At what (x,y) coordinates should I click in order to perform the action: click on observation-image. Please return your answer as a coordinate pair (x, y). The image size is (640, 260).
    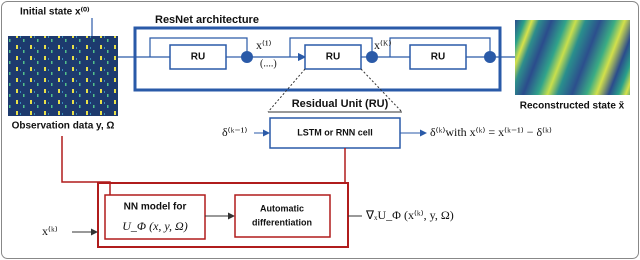
    Looking at the image, I should click on (63, 76).